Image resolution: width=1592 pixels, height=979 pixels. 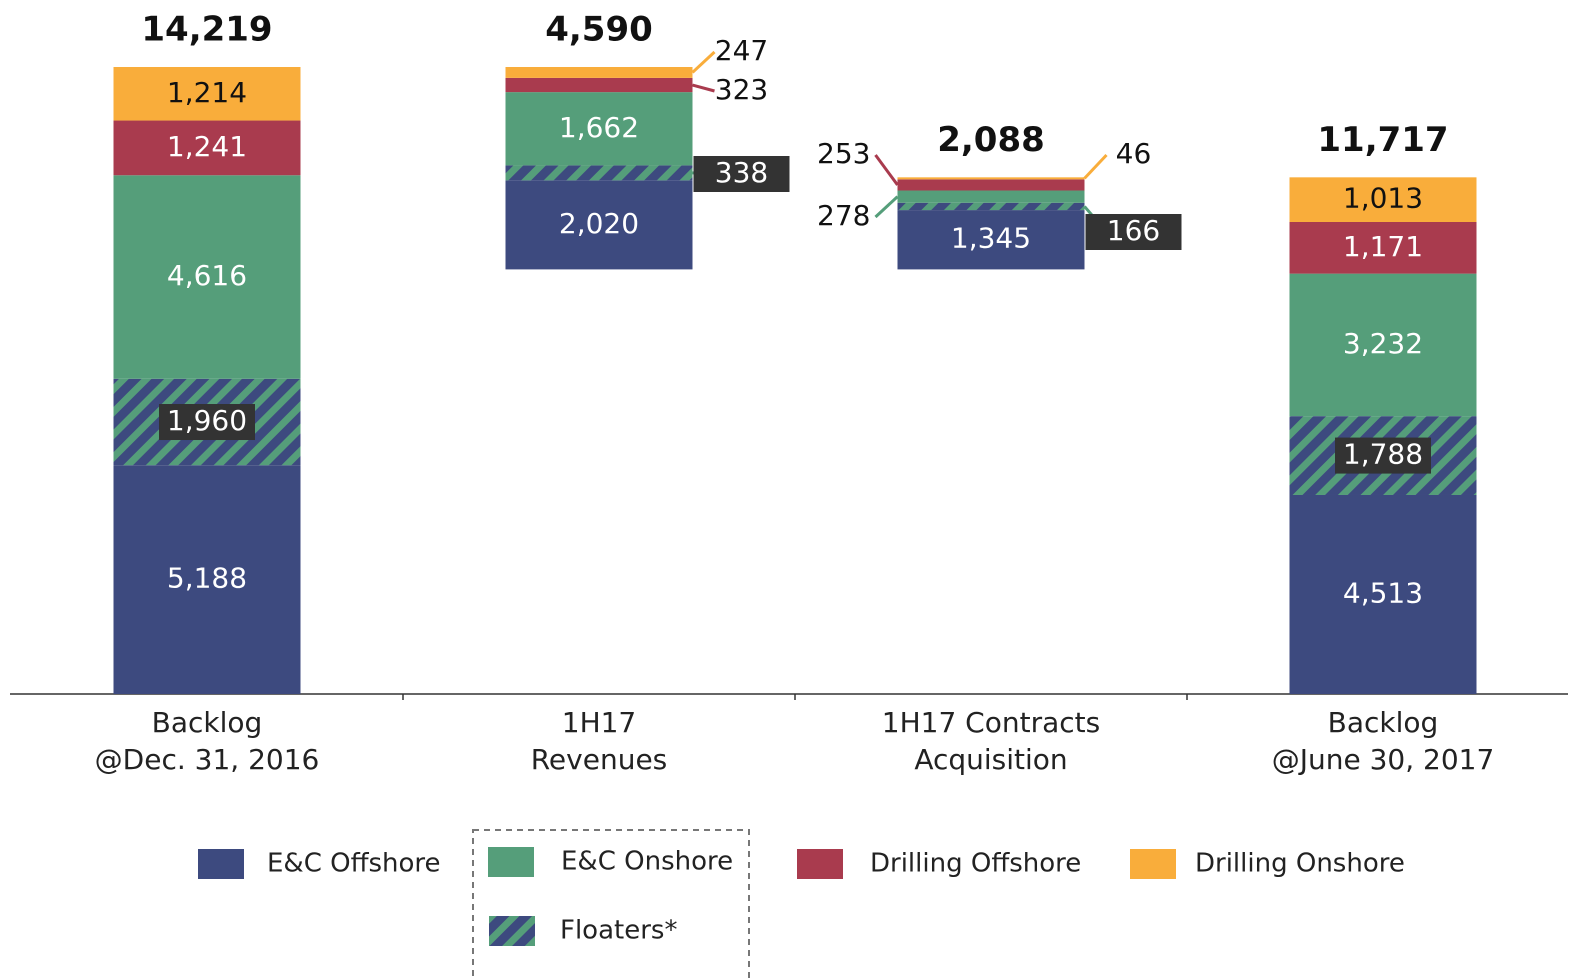 I want to click on value-label: 1,241, so click(x=207, y=146).